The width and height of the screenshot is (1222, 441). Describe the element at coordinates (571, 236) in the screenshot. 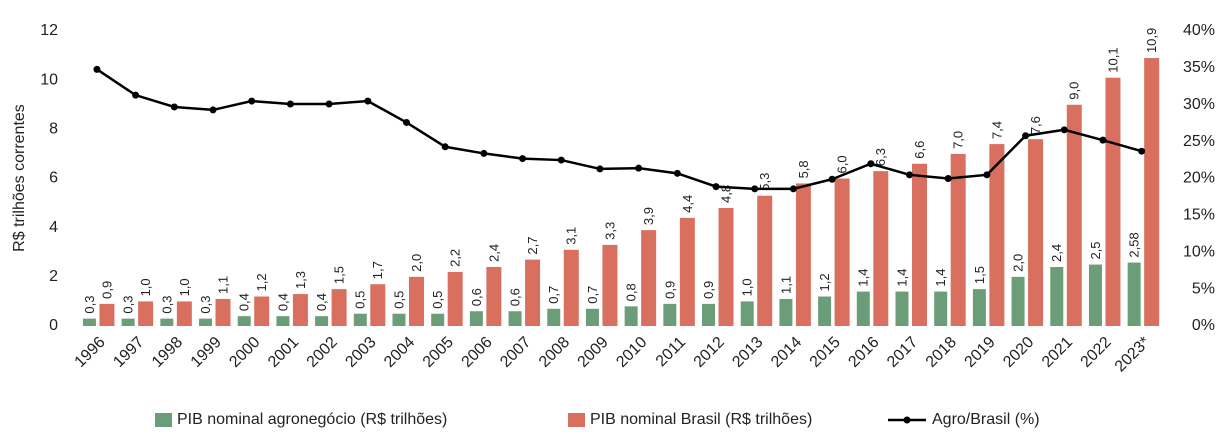

I see `data-label: 3,1` at that location.